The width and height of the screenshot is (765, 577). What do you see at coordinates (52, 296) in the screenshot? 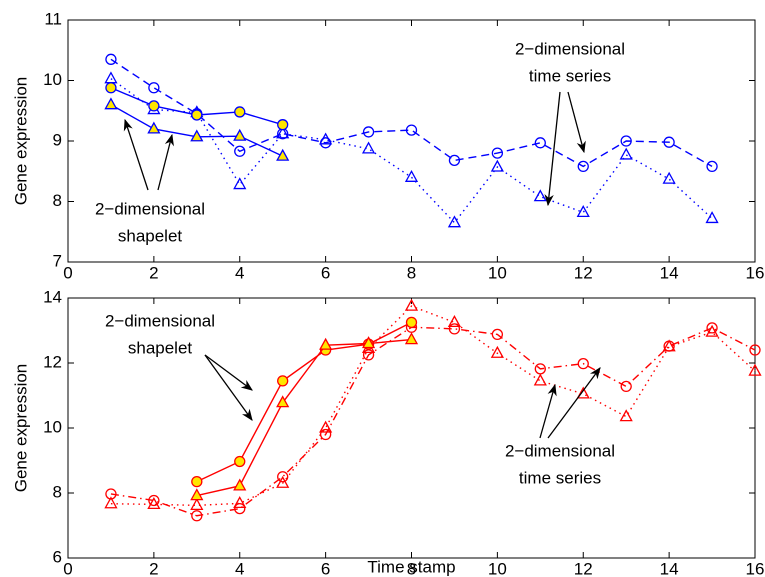
I see `y-tick-label: 14` at bounding box center [52, 296].